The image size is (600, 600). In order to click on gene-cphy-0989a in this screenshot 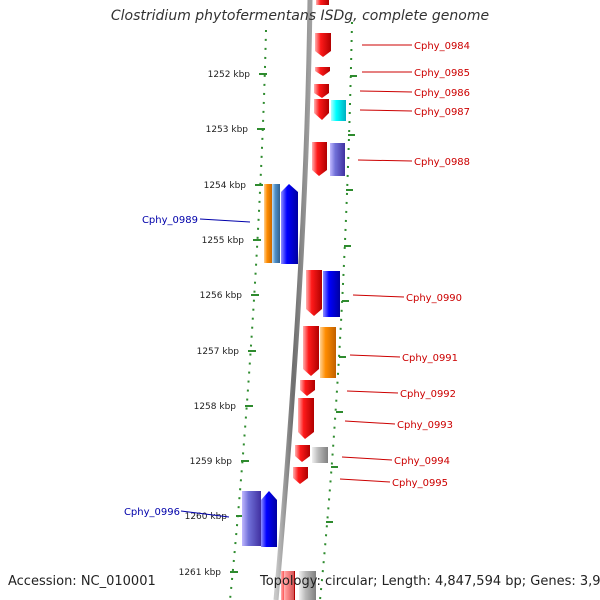, I will do `click(268, 223)`.